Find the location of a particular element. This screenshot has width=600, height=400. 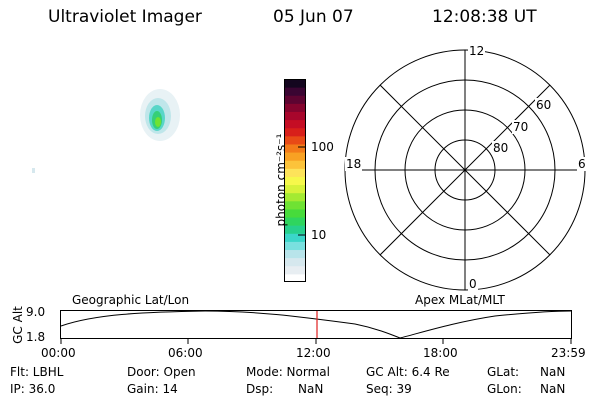

timeline-plot is located at coordinates (316, 327).